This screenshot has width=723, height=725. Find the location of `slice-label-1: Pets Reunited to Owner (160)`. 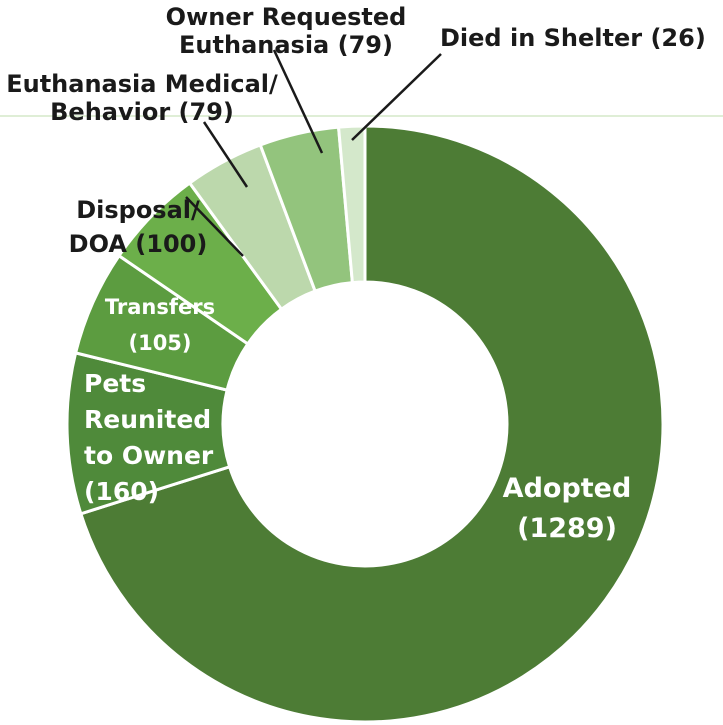

slice-label-1: Pets Reunited to Owner (160) is located at coordinates (149, 437).